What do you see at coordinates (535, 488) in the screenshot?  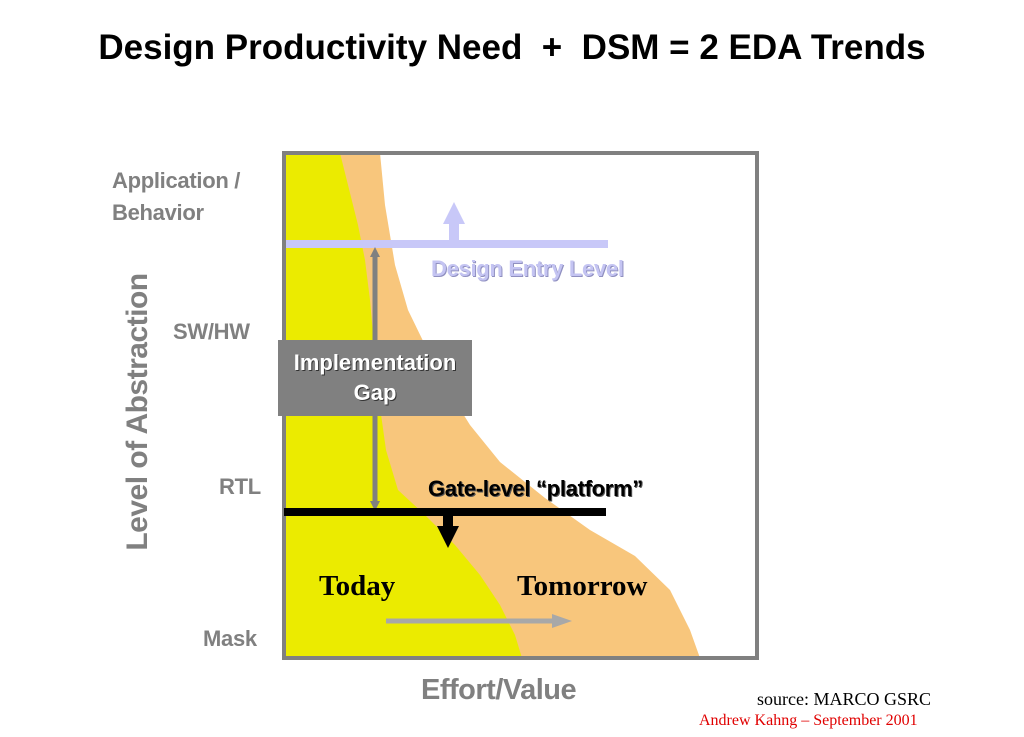 I see `gate-level-platform-label: Gate-level “platform”` at bounding box center [535, 488].